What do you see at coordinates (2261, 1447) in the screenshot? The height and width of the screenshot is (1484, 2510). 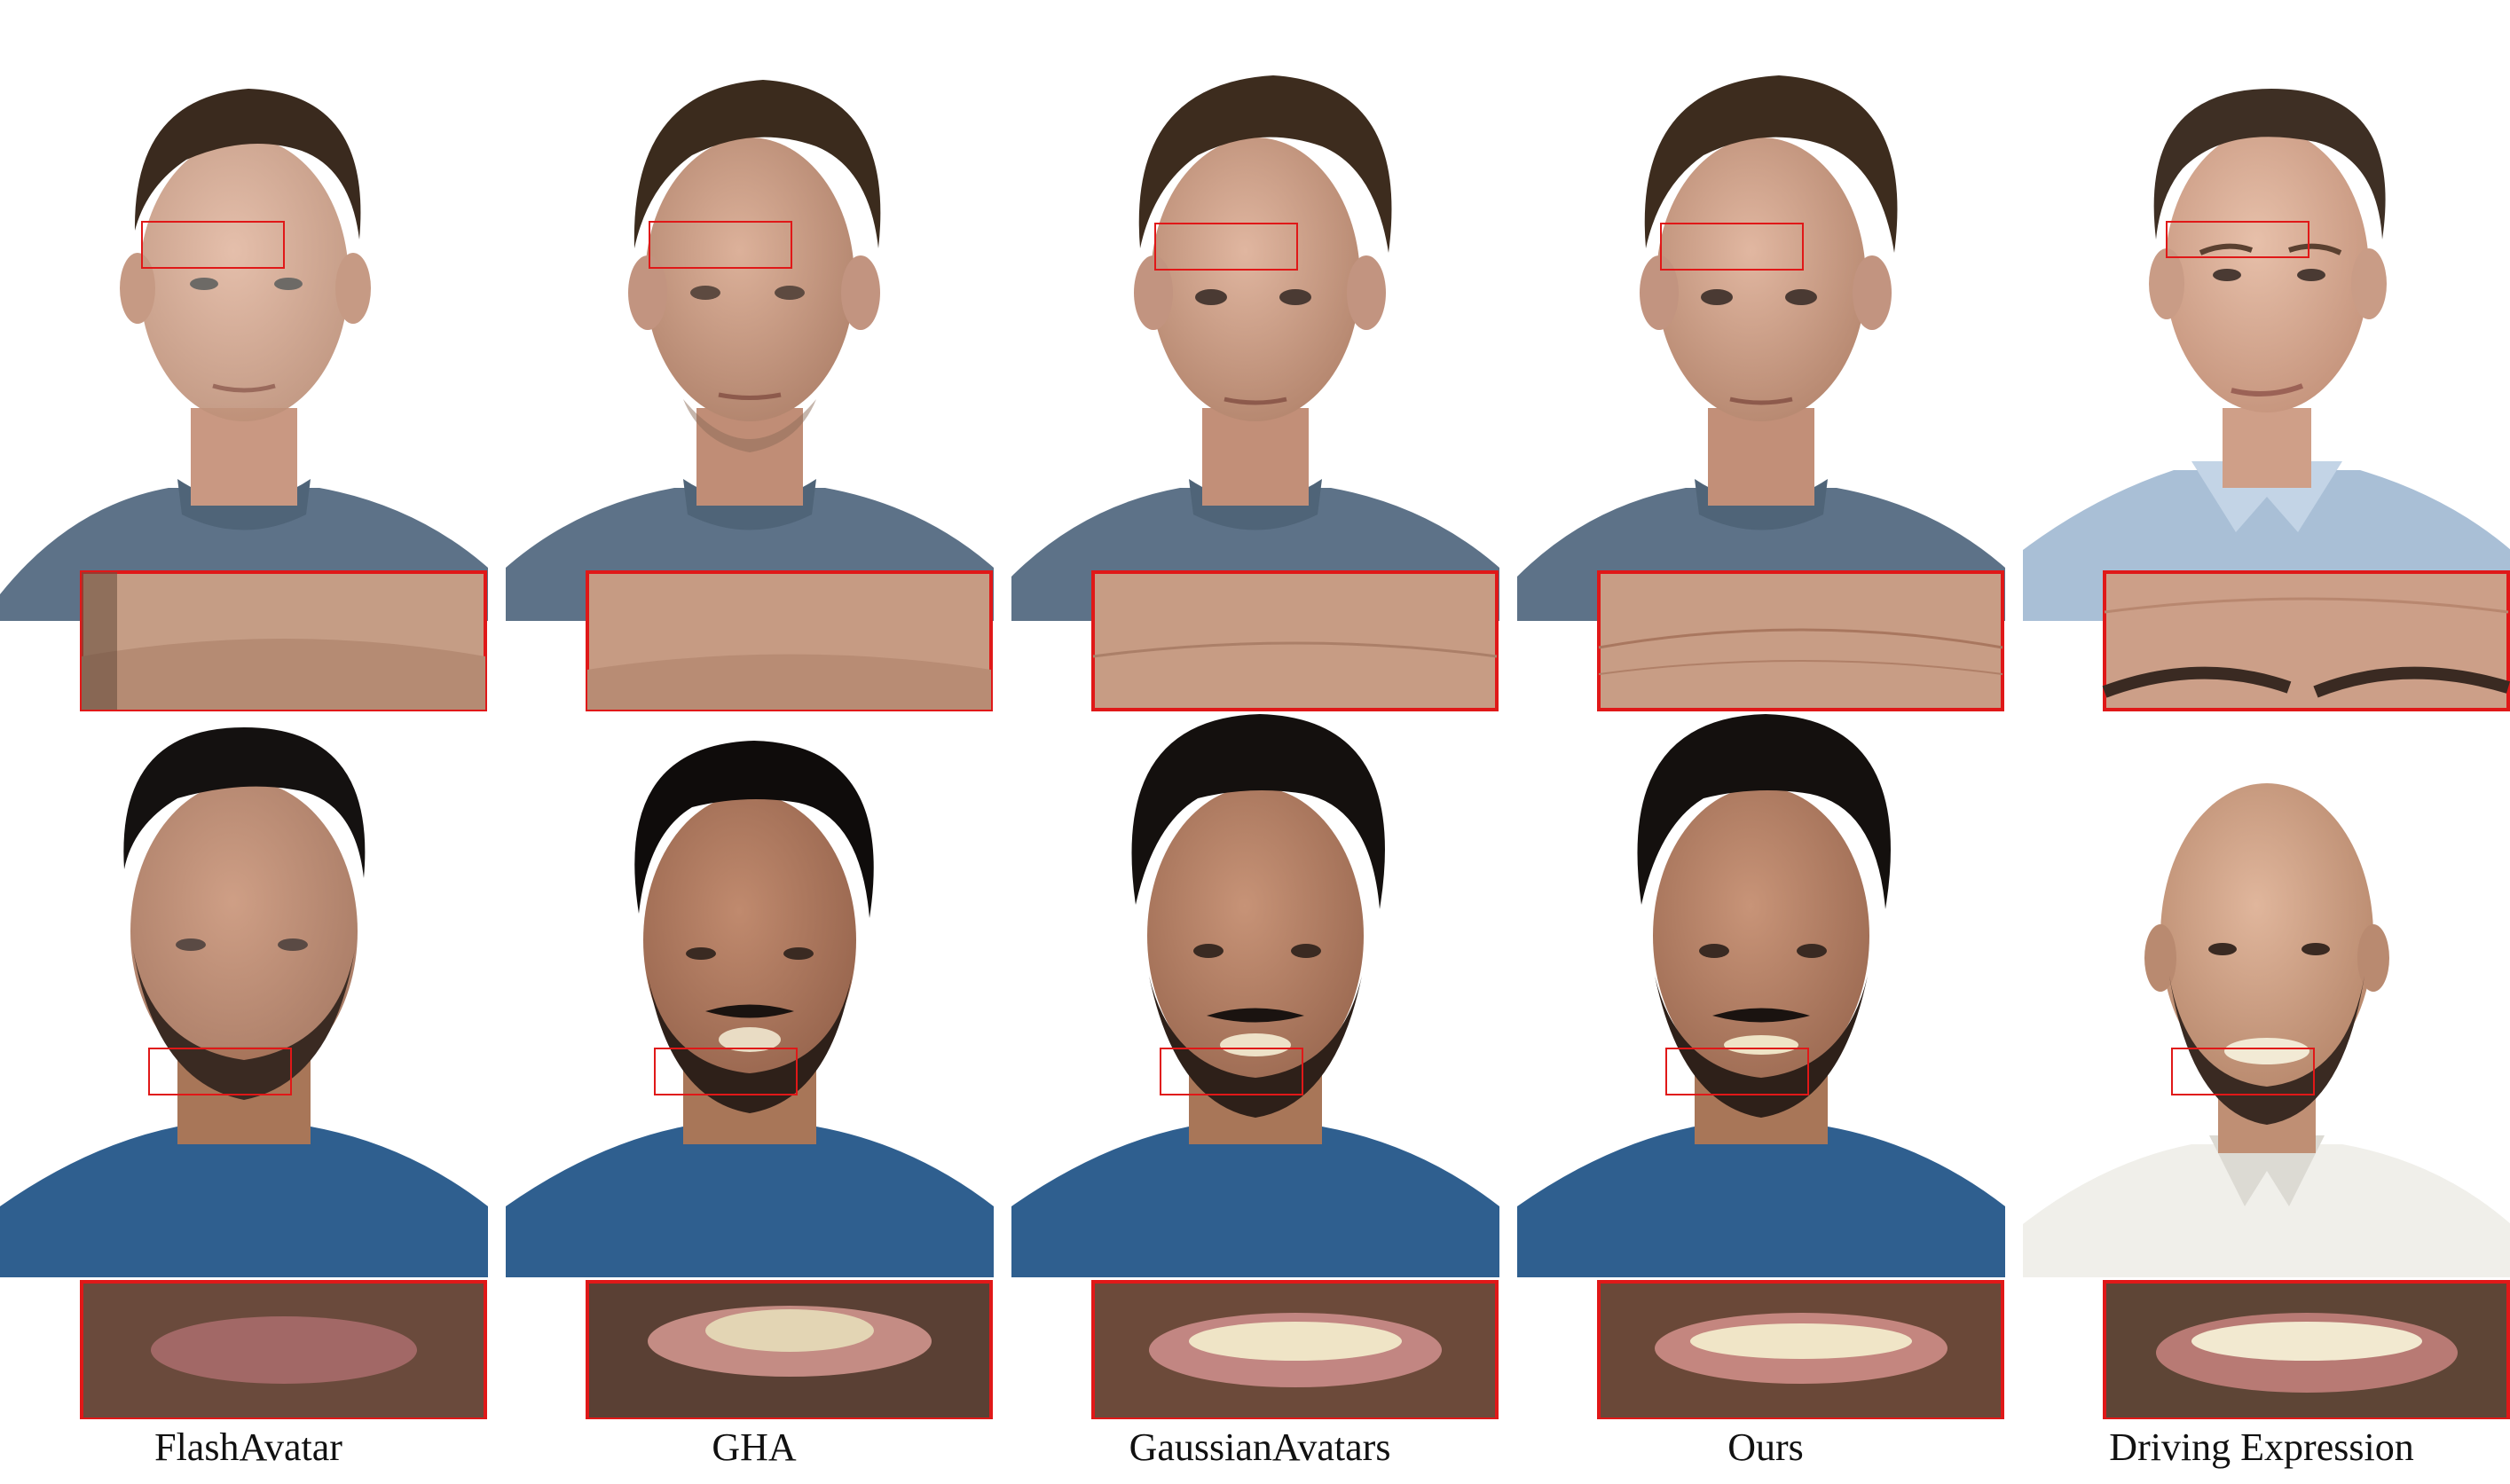 I see `column-label-driving-expression: Driving Expression` at bounding box center [2261, 1447].